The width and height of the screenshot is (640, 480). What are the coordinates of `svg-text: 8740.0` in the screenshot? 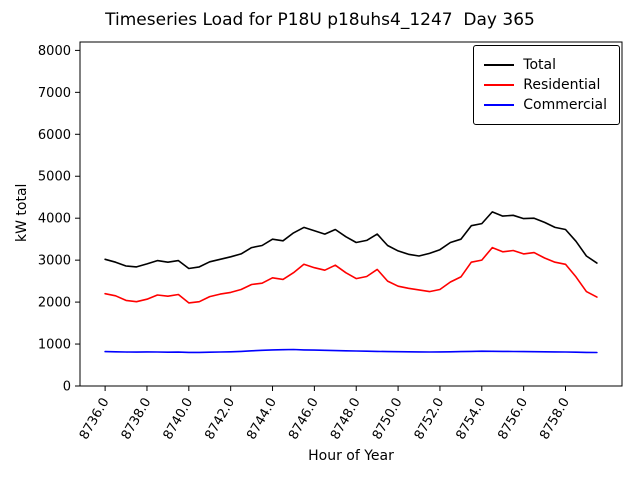 It's located at (179, 419).